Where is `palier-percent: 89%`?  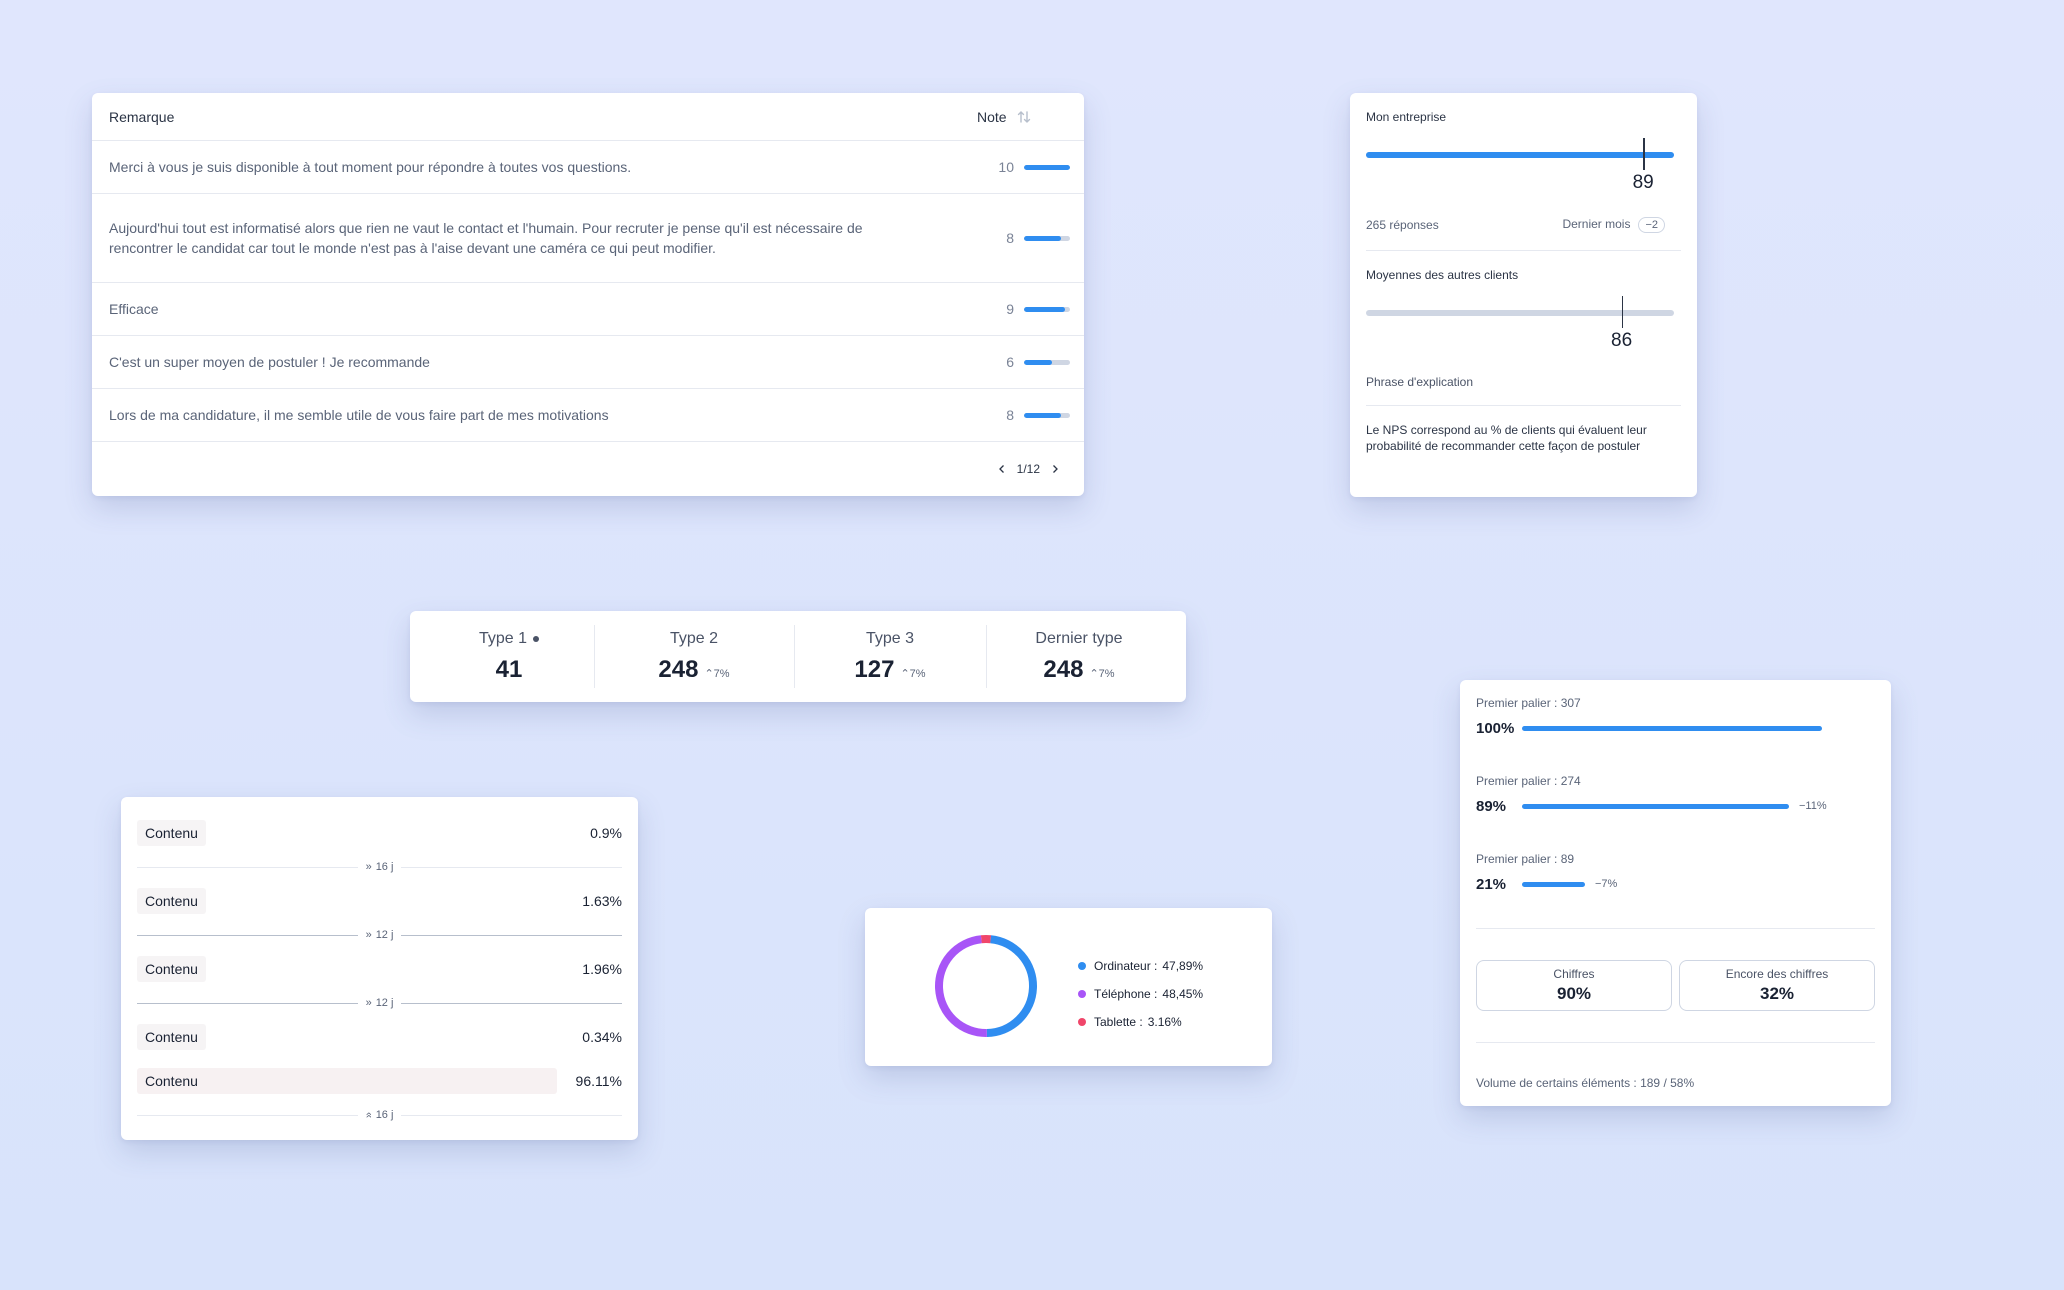 palier-percent: 89% is located at coordinates (1491, 806).